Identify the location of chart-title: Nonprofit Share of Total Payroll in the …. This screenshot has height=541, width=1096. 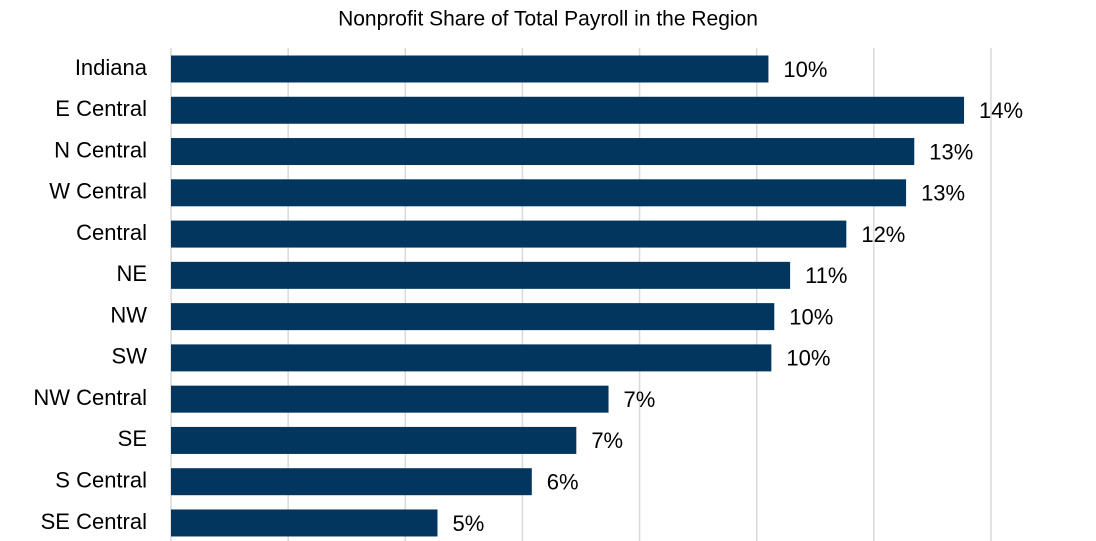
(548, 19).